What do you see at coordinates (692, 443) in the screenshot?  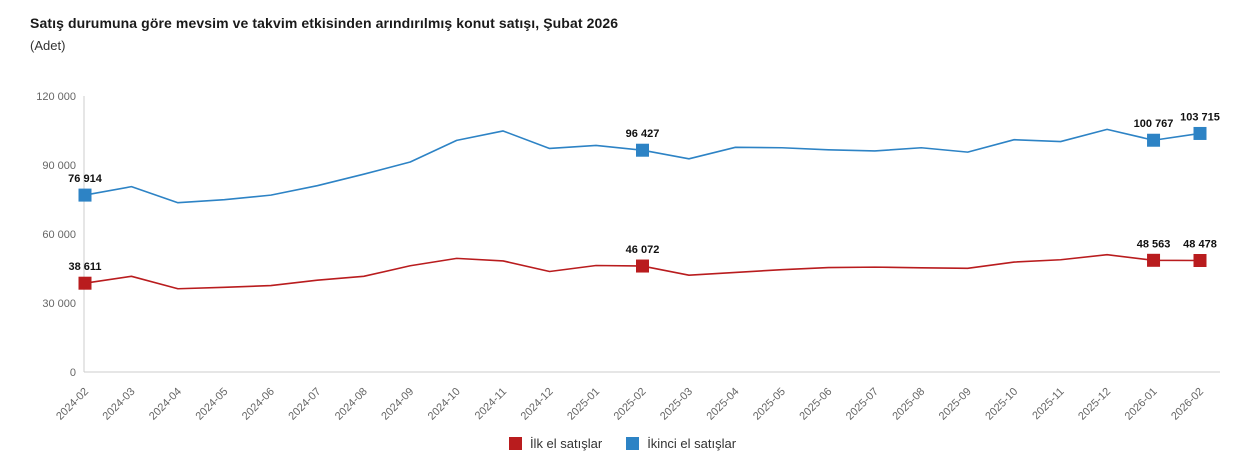 I see `legend-label-second-hand: İkinci el satışlar` at bounding box center [692, 443].